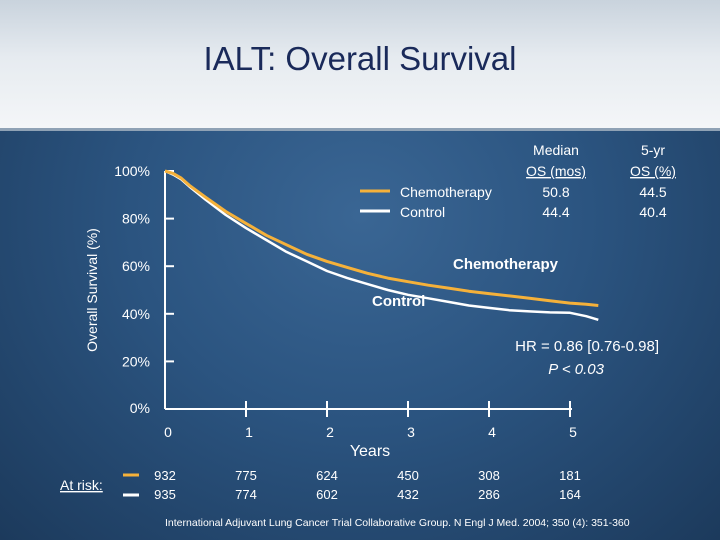 The height and width of the screenshot is (540, 720). I want to click on annotation-chemotherapy: Chemotherapy, so click(506, 264).